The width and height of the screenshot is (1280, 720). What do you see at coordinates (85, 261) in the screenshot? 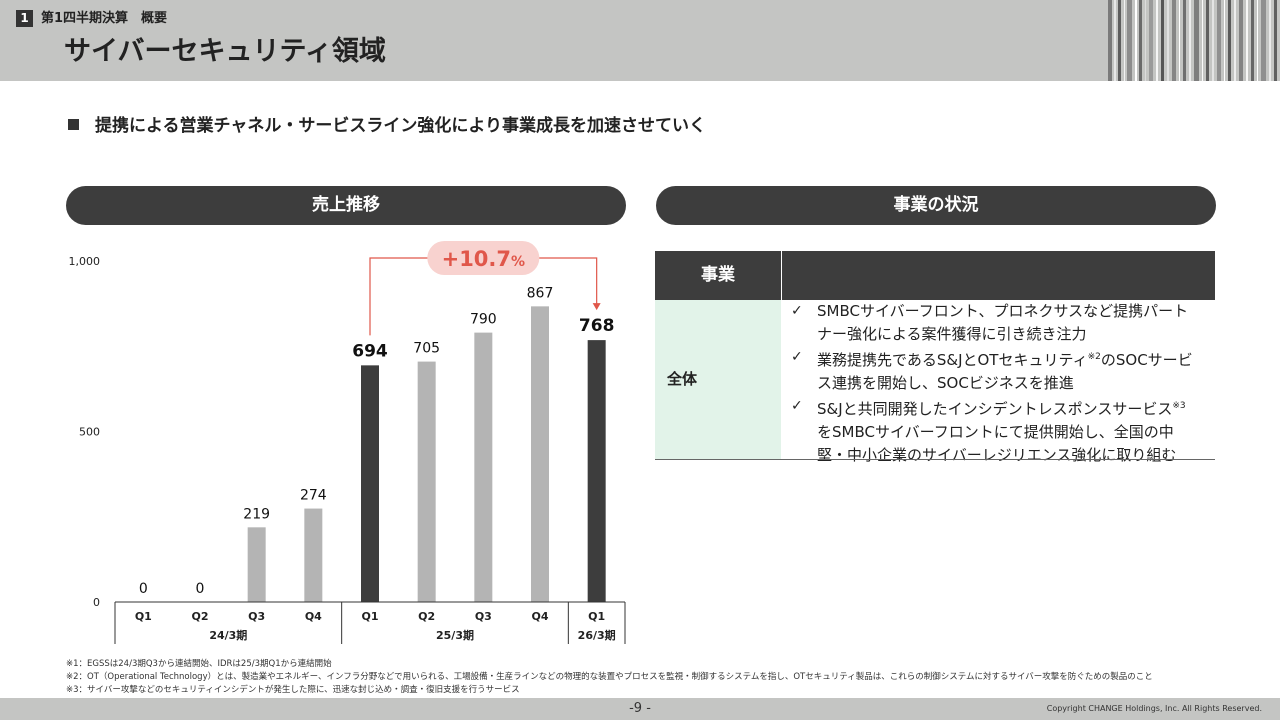
I see `y-tick-label: 1,000` at bounding box center [85, 261].